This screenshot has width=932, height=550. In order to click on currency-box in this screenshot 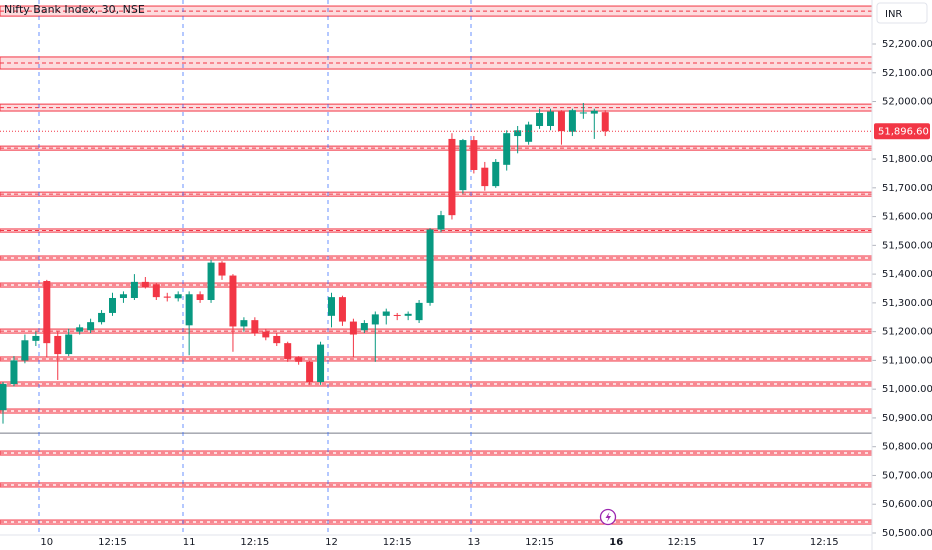, I will do `click(902, 13)`.